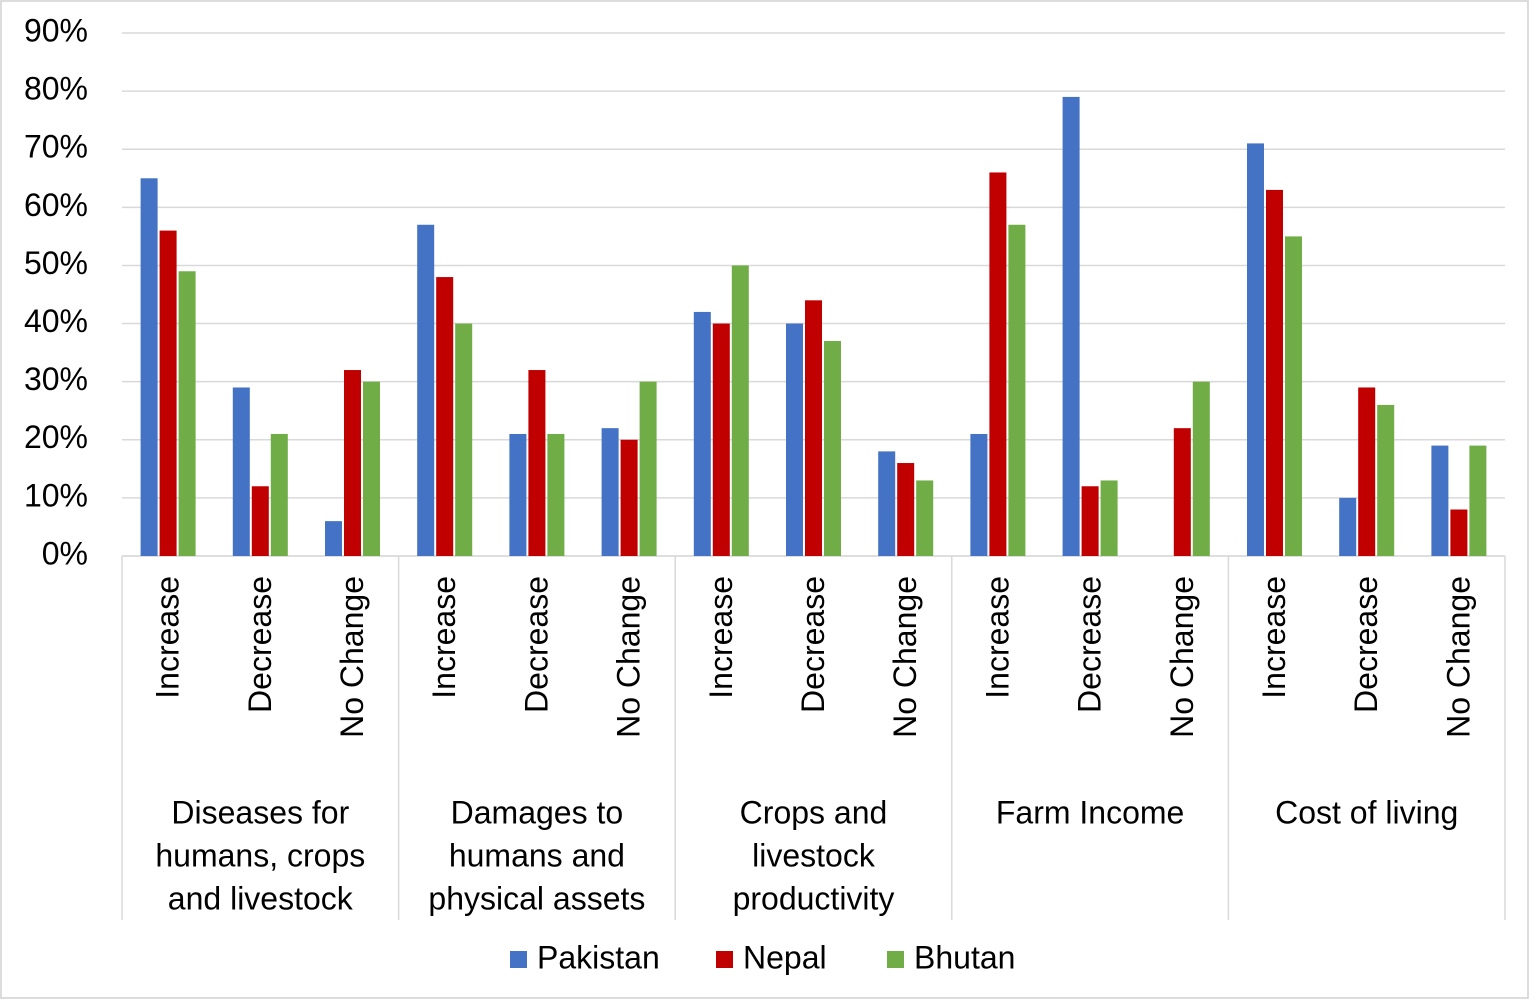  I want to click on y-tick-label: 20%, so click(56, 437).